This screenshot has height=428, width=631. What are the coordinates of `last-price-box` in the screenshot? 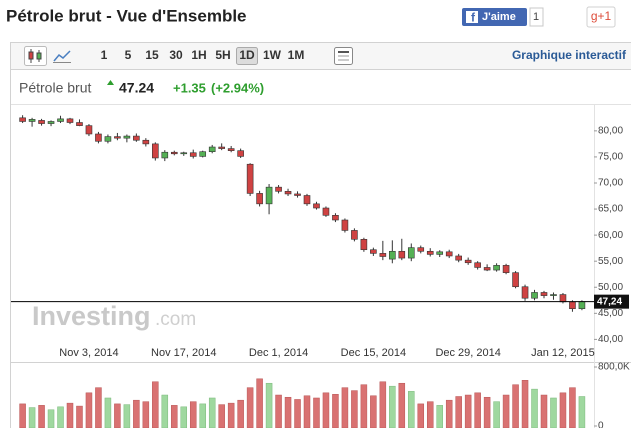 It's located at (611, 301).